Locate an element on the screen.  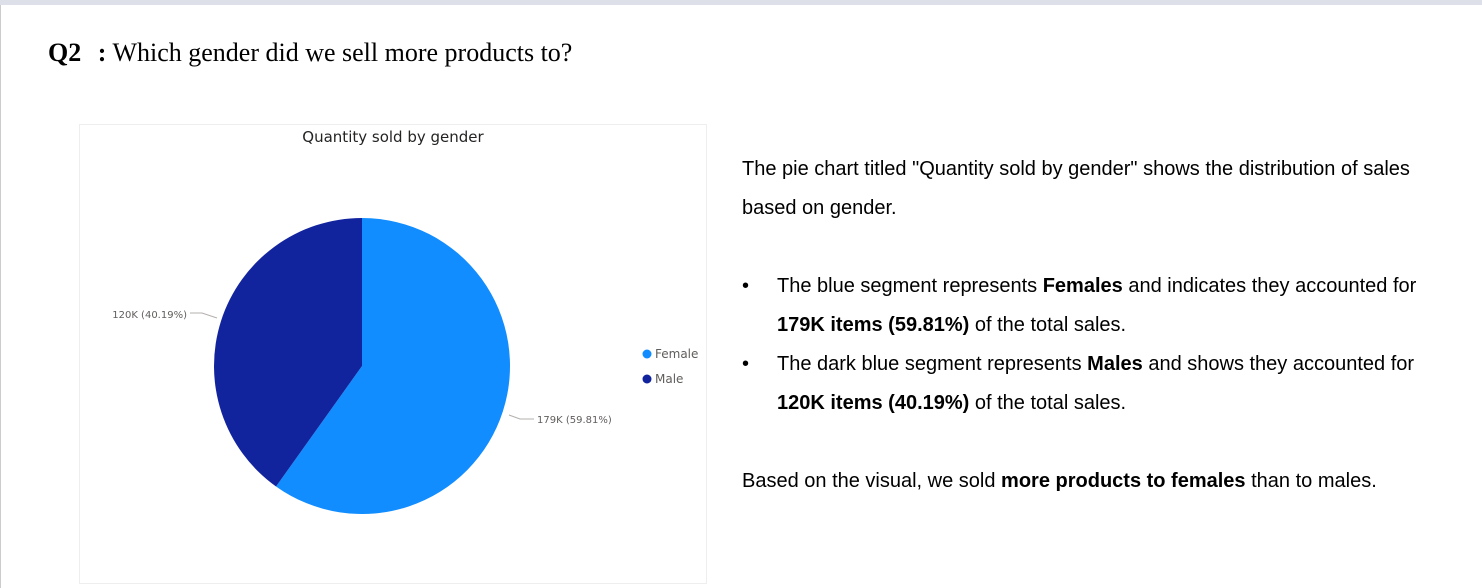
conclusion-text: Based on the visual, we sold is located at coordinates (872, 481).